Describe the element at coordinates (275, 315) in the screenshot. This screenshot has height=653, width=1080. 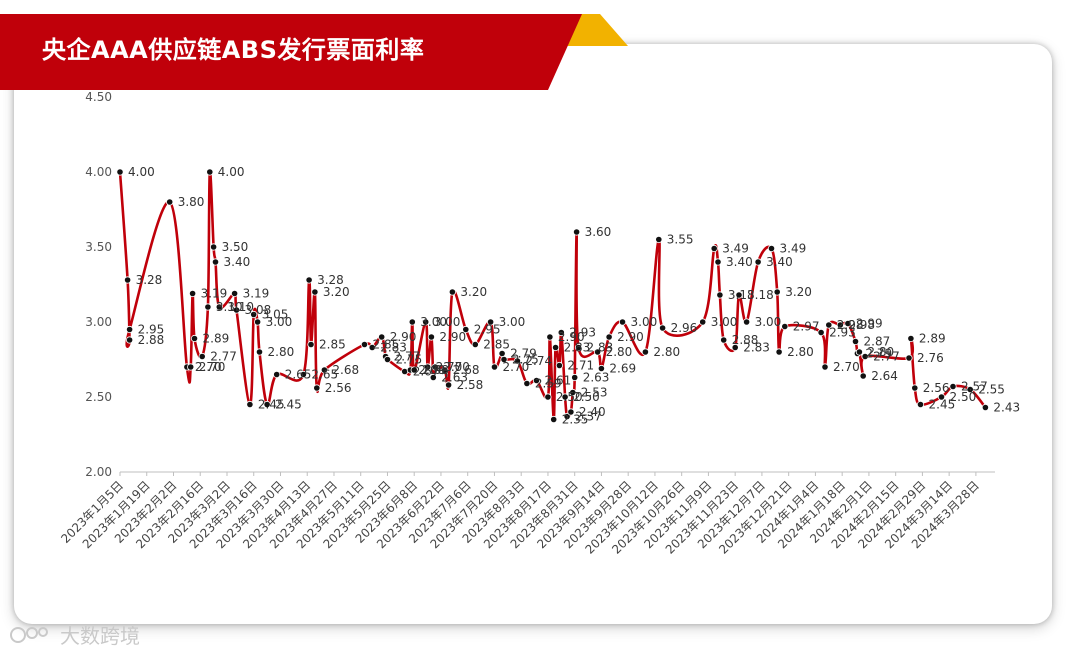
I see `data-label: 3.05` at that location.